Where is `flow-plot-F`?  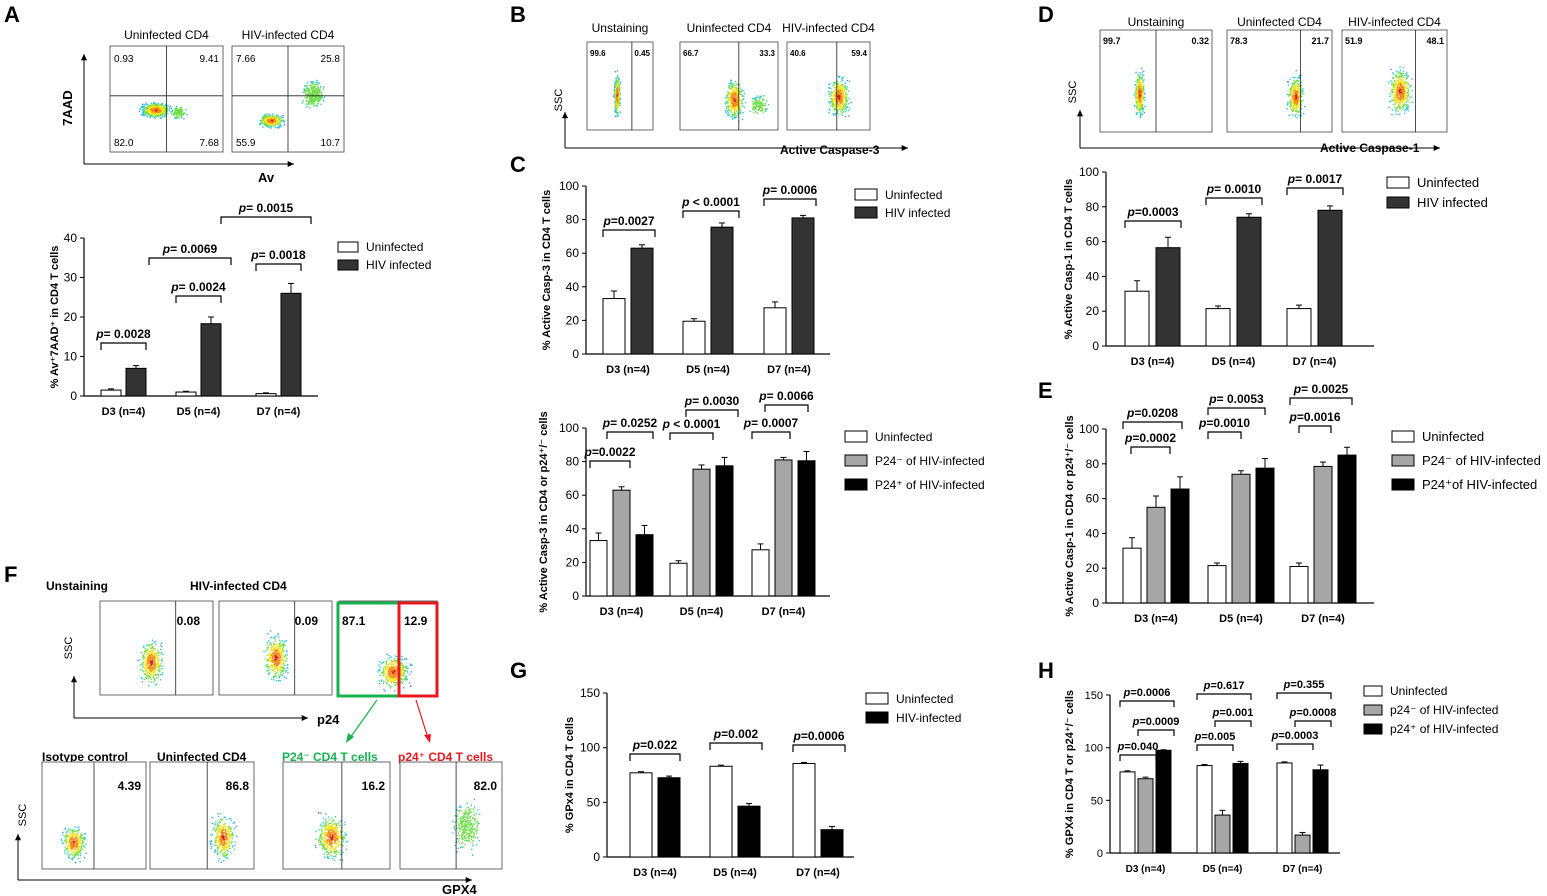 flow-plot-F is located at coordinates (156, 648).